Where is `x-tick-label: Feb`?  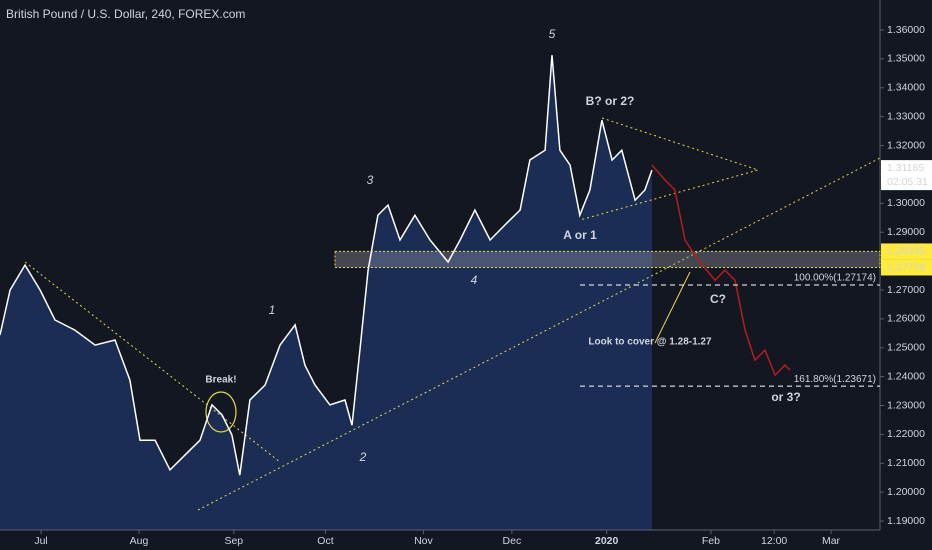
x-tick-label: Feb is located at coordinates (711, 541).